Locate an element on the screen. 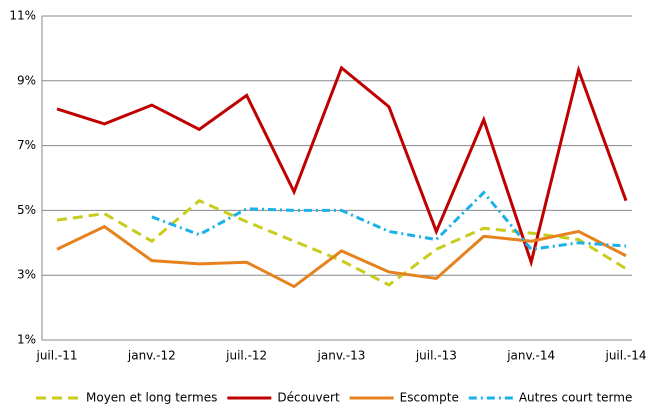  legend-label: Autres court terme is located at coordinates (576, 398).